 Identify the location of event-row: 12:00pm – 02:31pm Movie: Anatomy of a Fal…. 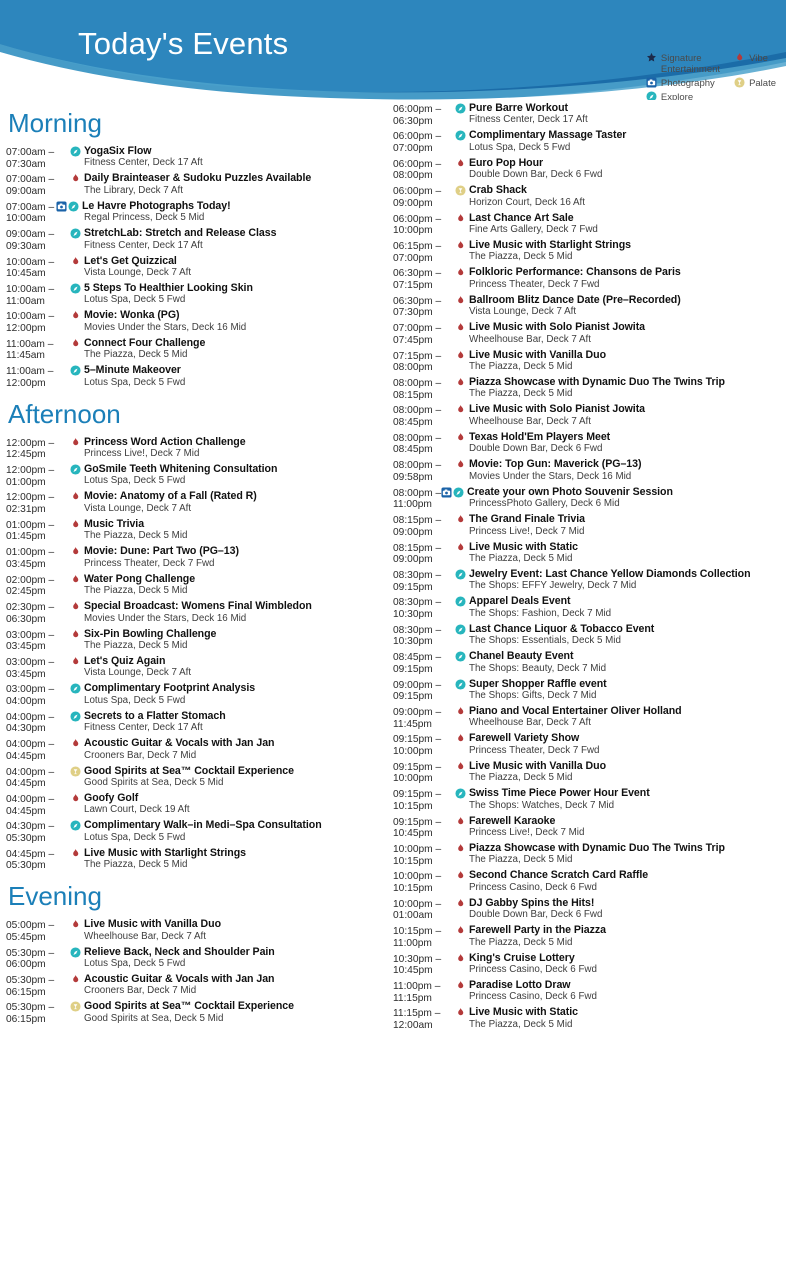
(197, 503).